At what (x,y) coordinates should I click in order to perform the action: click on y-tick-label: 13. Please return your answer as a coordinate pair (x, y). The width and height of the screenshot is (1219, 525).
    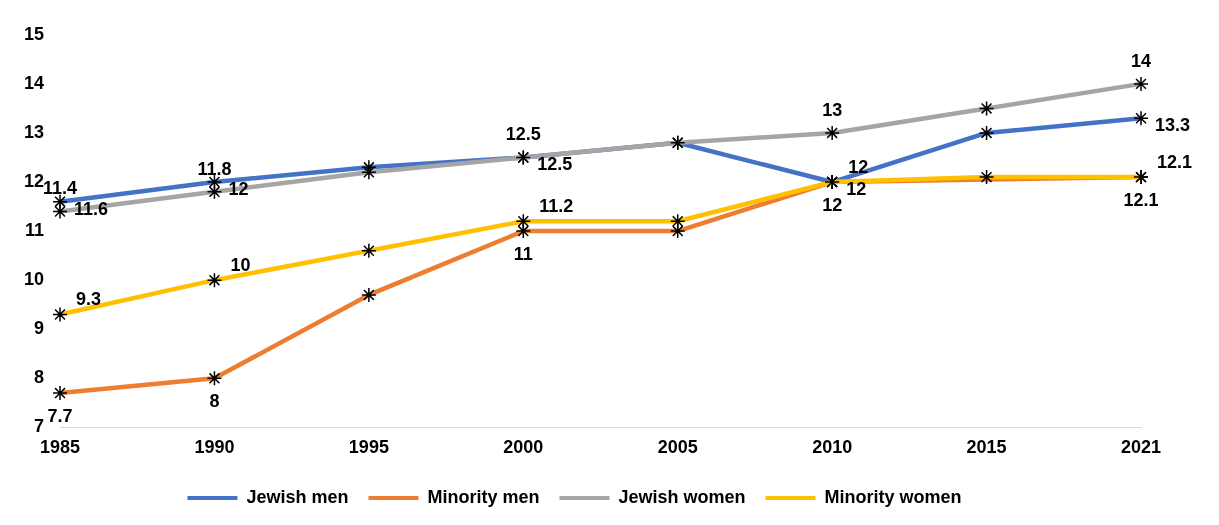
    Looking at the image, I should click on (34, 131).